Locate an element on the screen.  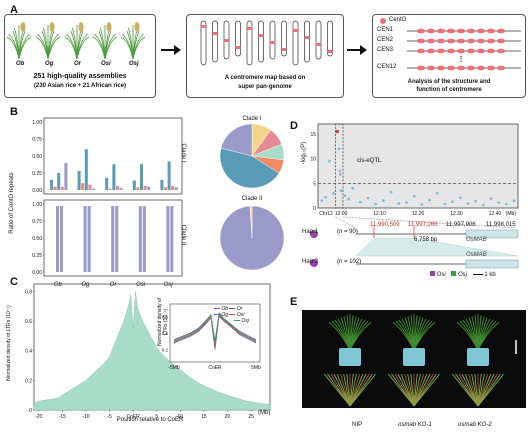
species-label-osi: Osi is located at coordinates (106, 64).